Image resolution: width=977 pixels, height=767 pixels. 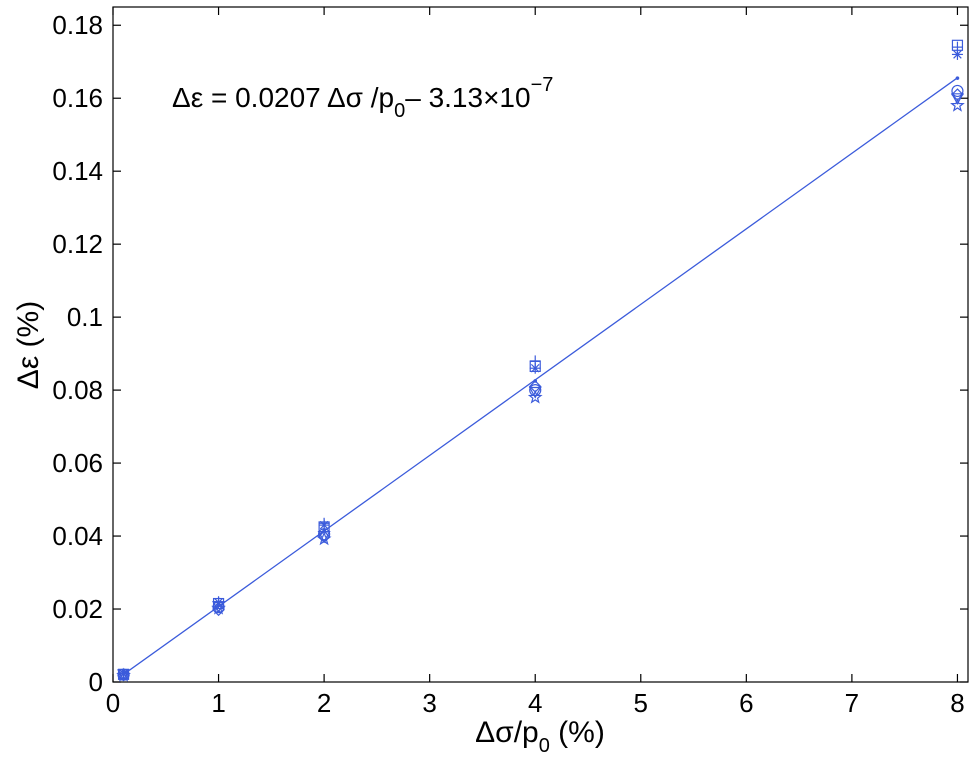 I want to click on annotation-equation: Δε = 0.0207 Δσ /p0– 3.13×10−7, so click(x=362, y=98).